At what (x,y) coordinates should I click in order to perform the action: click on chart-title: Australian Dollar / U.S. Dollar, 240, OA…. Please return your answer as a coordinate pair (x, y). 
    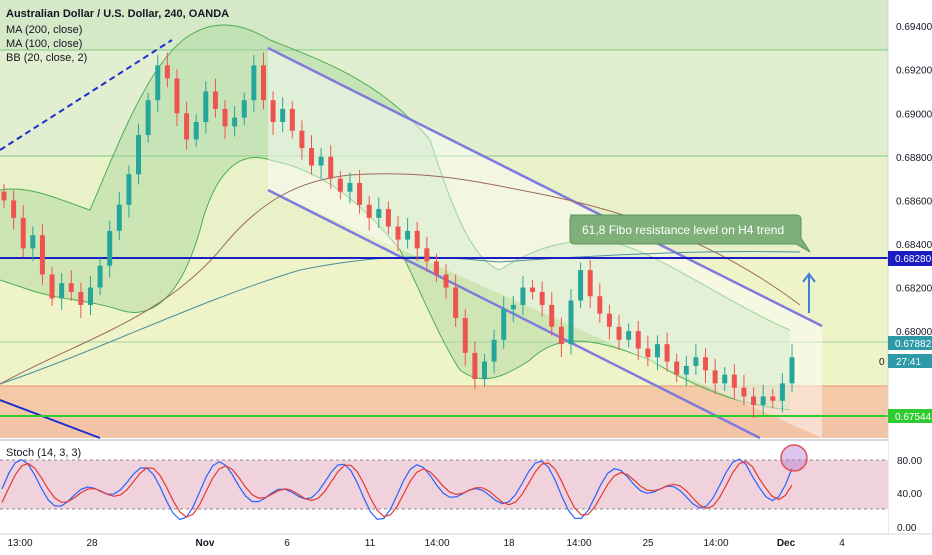
    Looking at the image, I should click on (118, 14).